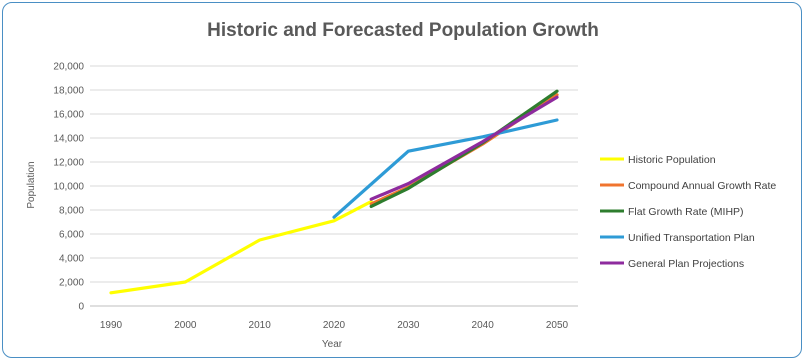 The image size is (806, 362). Describe the element at coordinates (686, 264) in the screenshot. I see `legend-label: General Plan Projections` at that location.